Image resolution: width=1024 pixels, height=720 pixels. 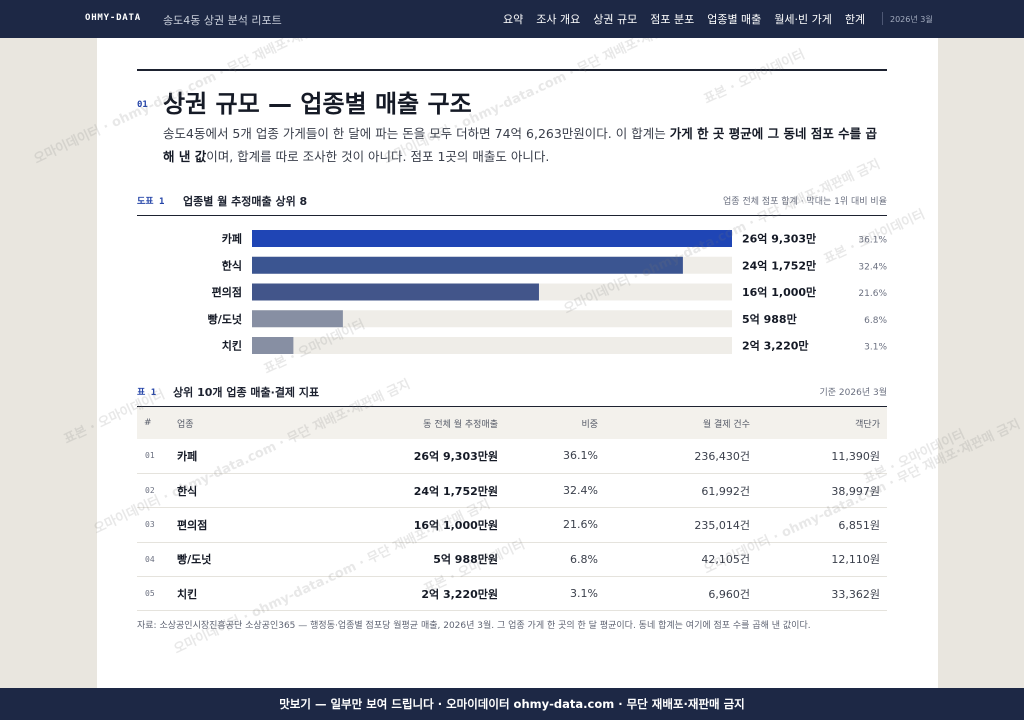 I want to click on bar-row: 편의점 16억 1,000만 21.6%, so click(x=549, y=292).